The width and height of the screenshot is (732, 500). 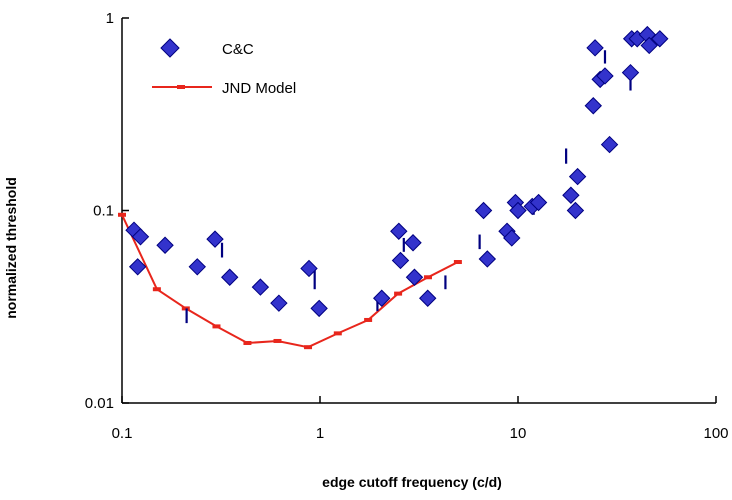 What do you see at coordinates (110, 18) in the screenshot?
I see `y-tick-label: 1` at bounding box center [110, 18].